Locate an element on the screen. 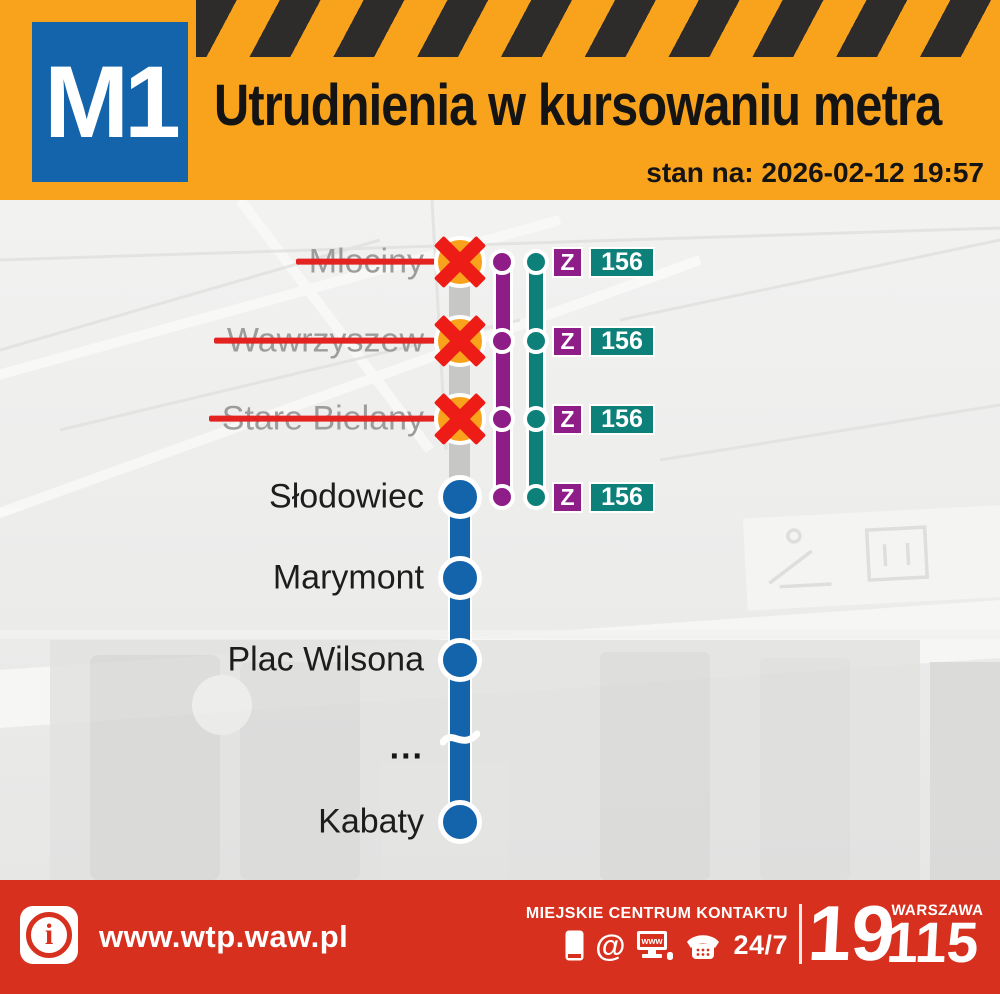  hotline-suffix: 115 is located at coordinates (932, 943).